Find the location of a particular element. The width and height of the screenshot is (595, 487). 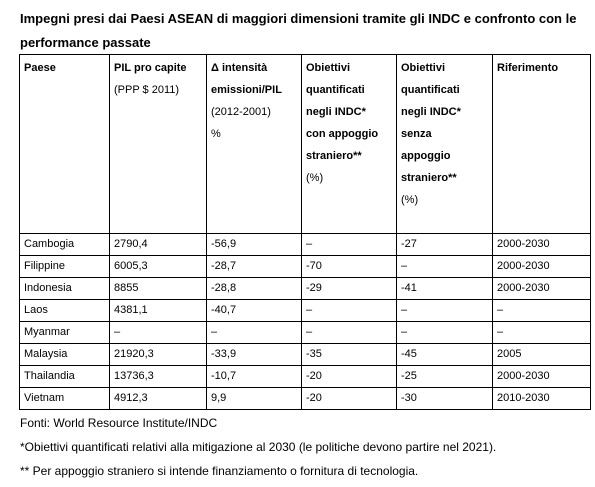

cell-pil: 4381,1 is located at coordinates (158, 310).